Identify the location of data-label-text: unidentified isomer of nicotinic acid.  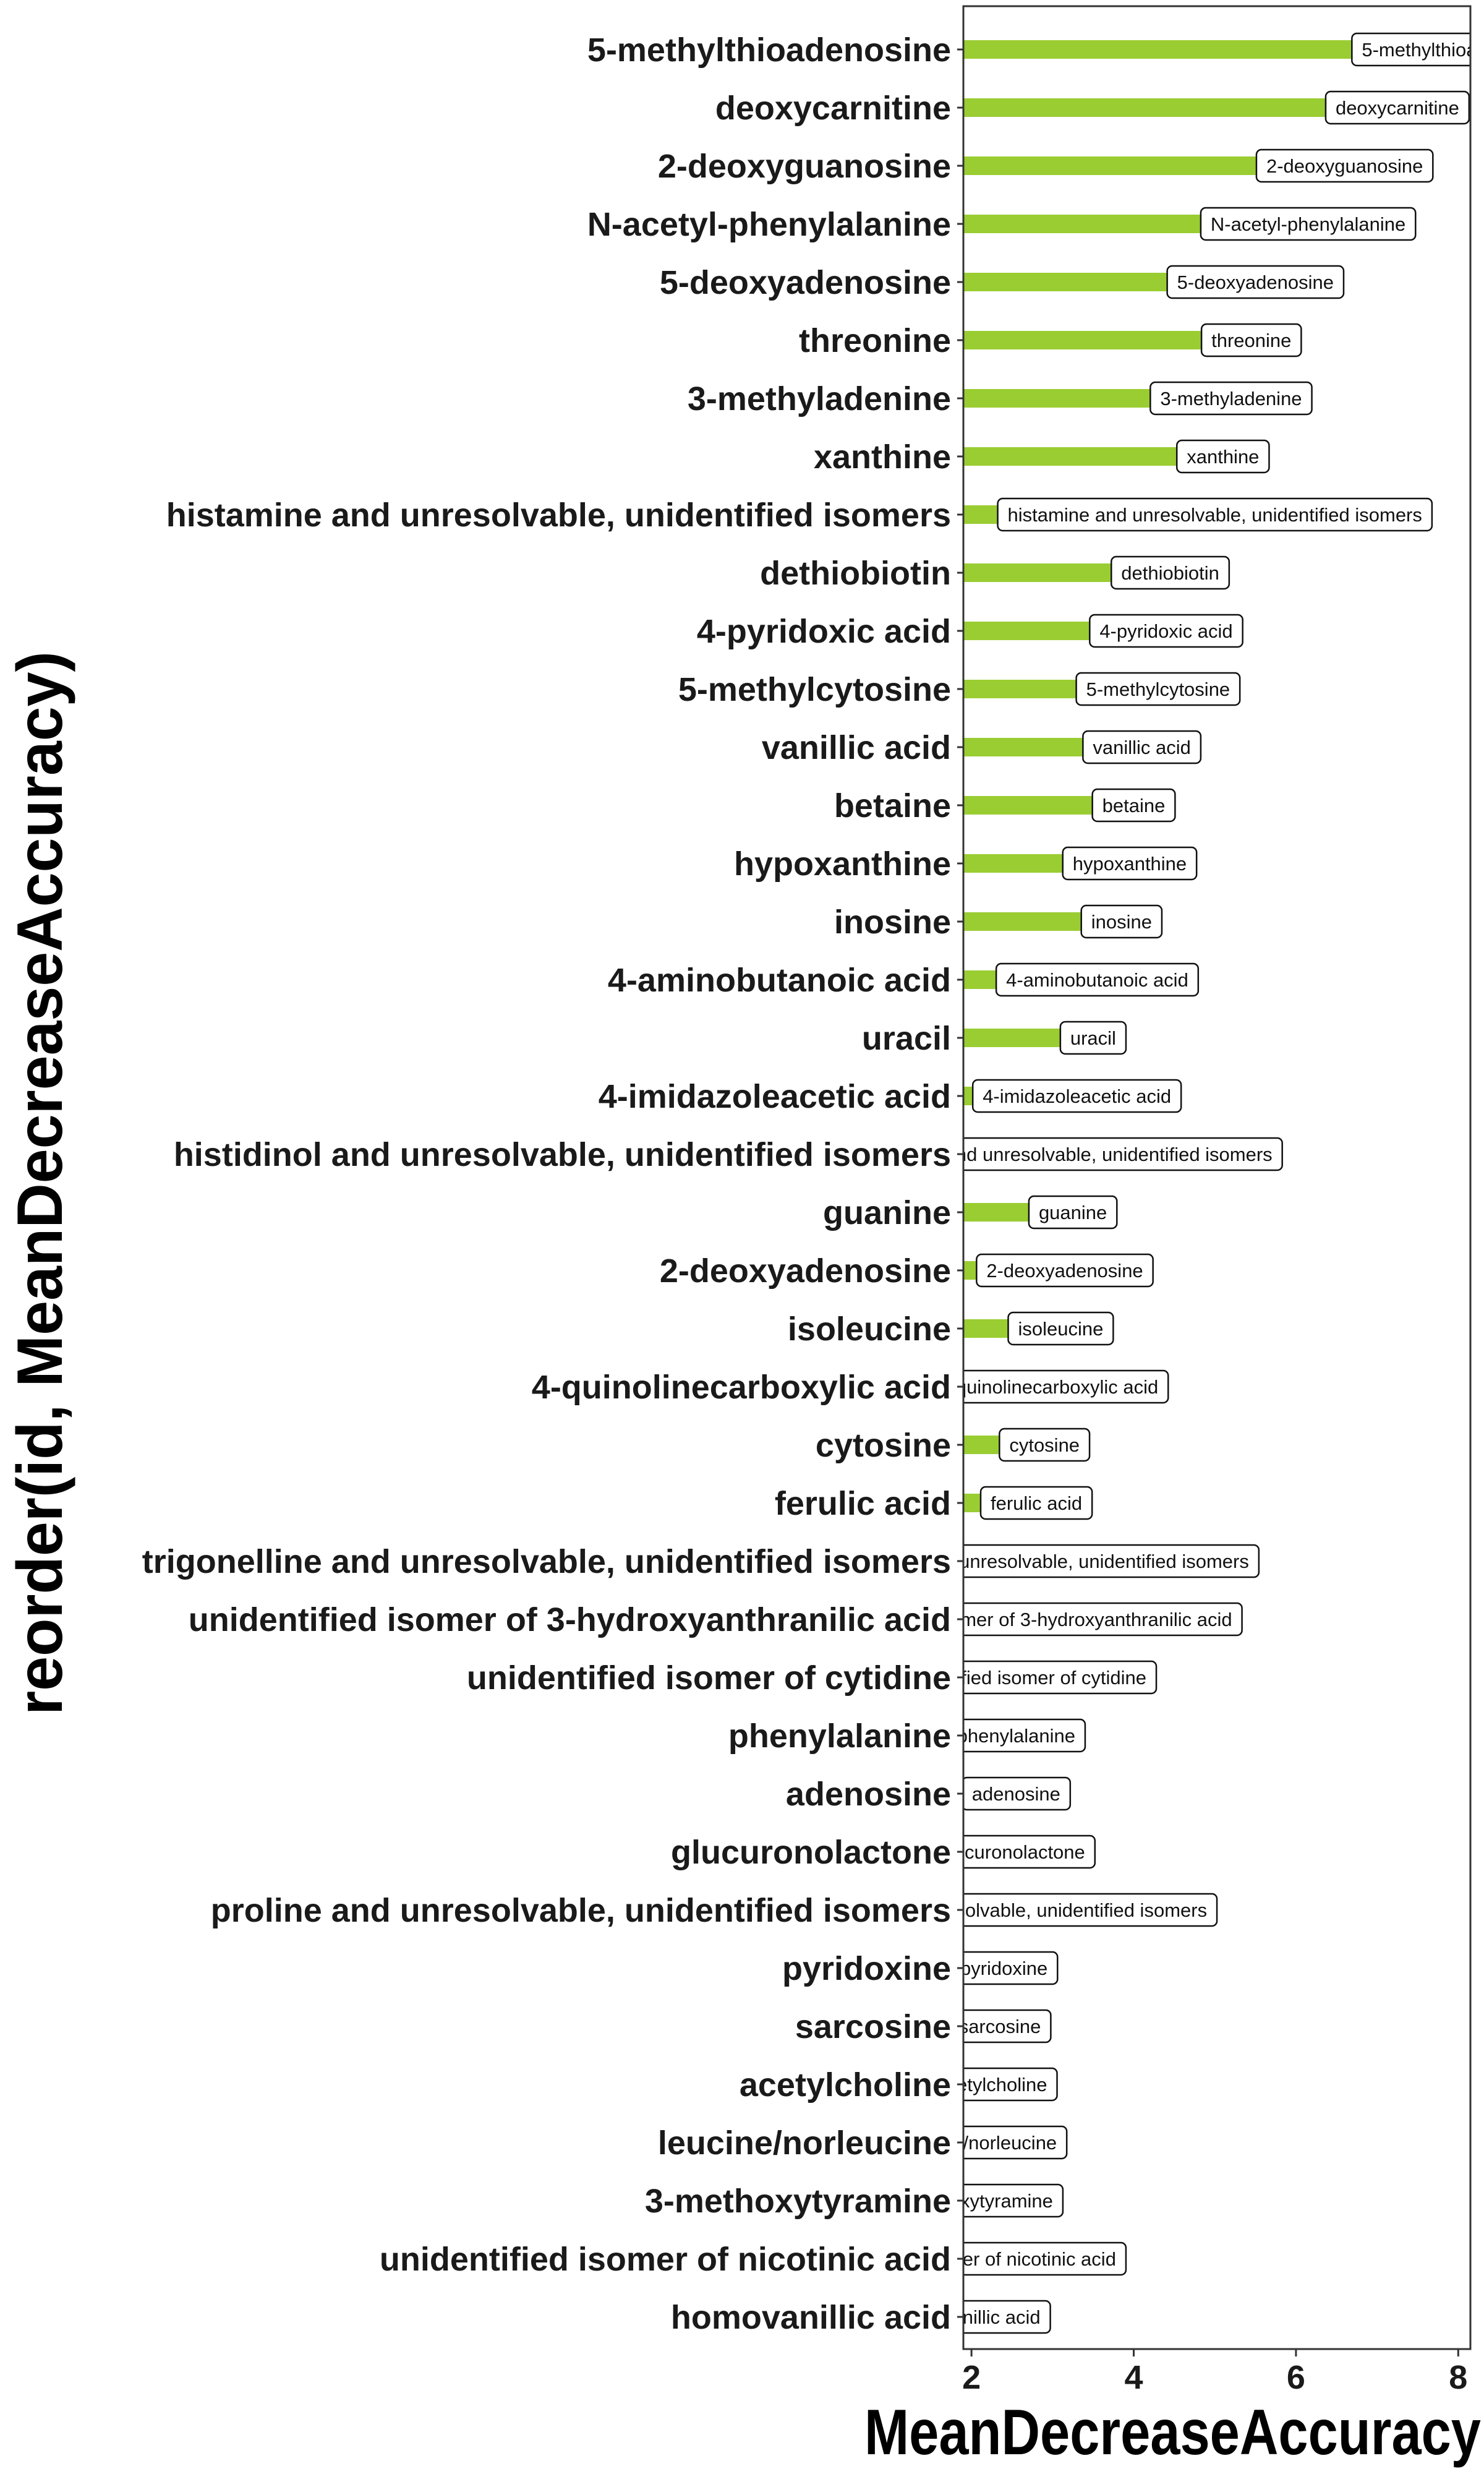
(967, 2259).